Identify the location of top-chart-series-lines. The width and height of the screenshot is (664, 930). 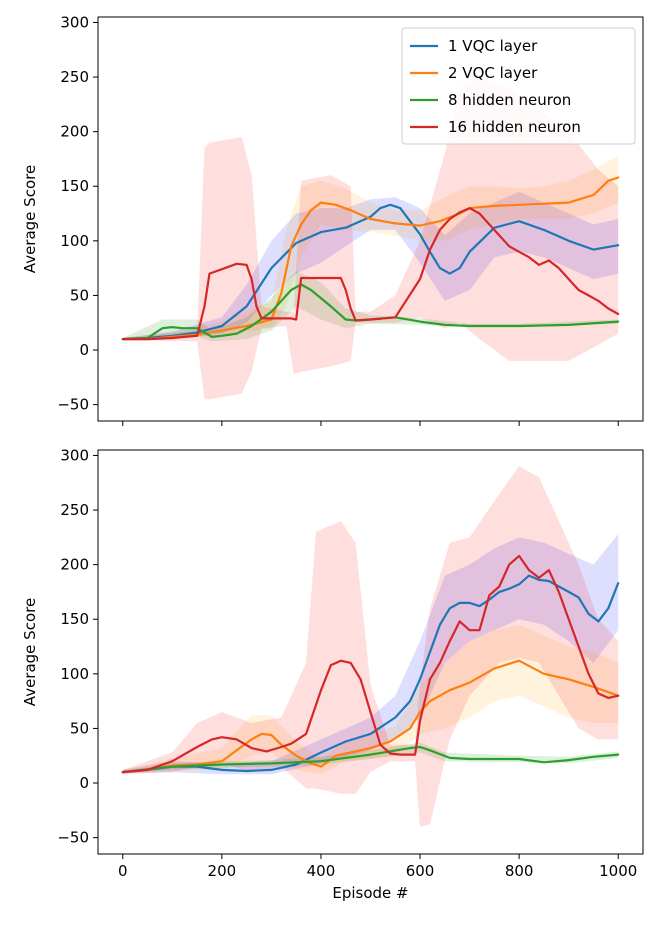
(370, 258).